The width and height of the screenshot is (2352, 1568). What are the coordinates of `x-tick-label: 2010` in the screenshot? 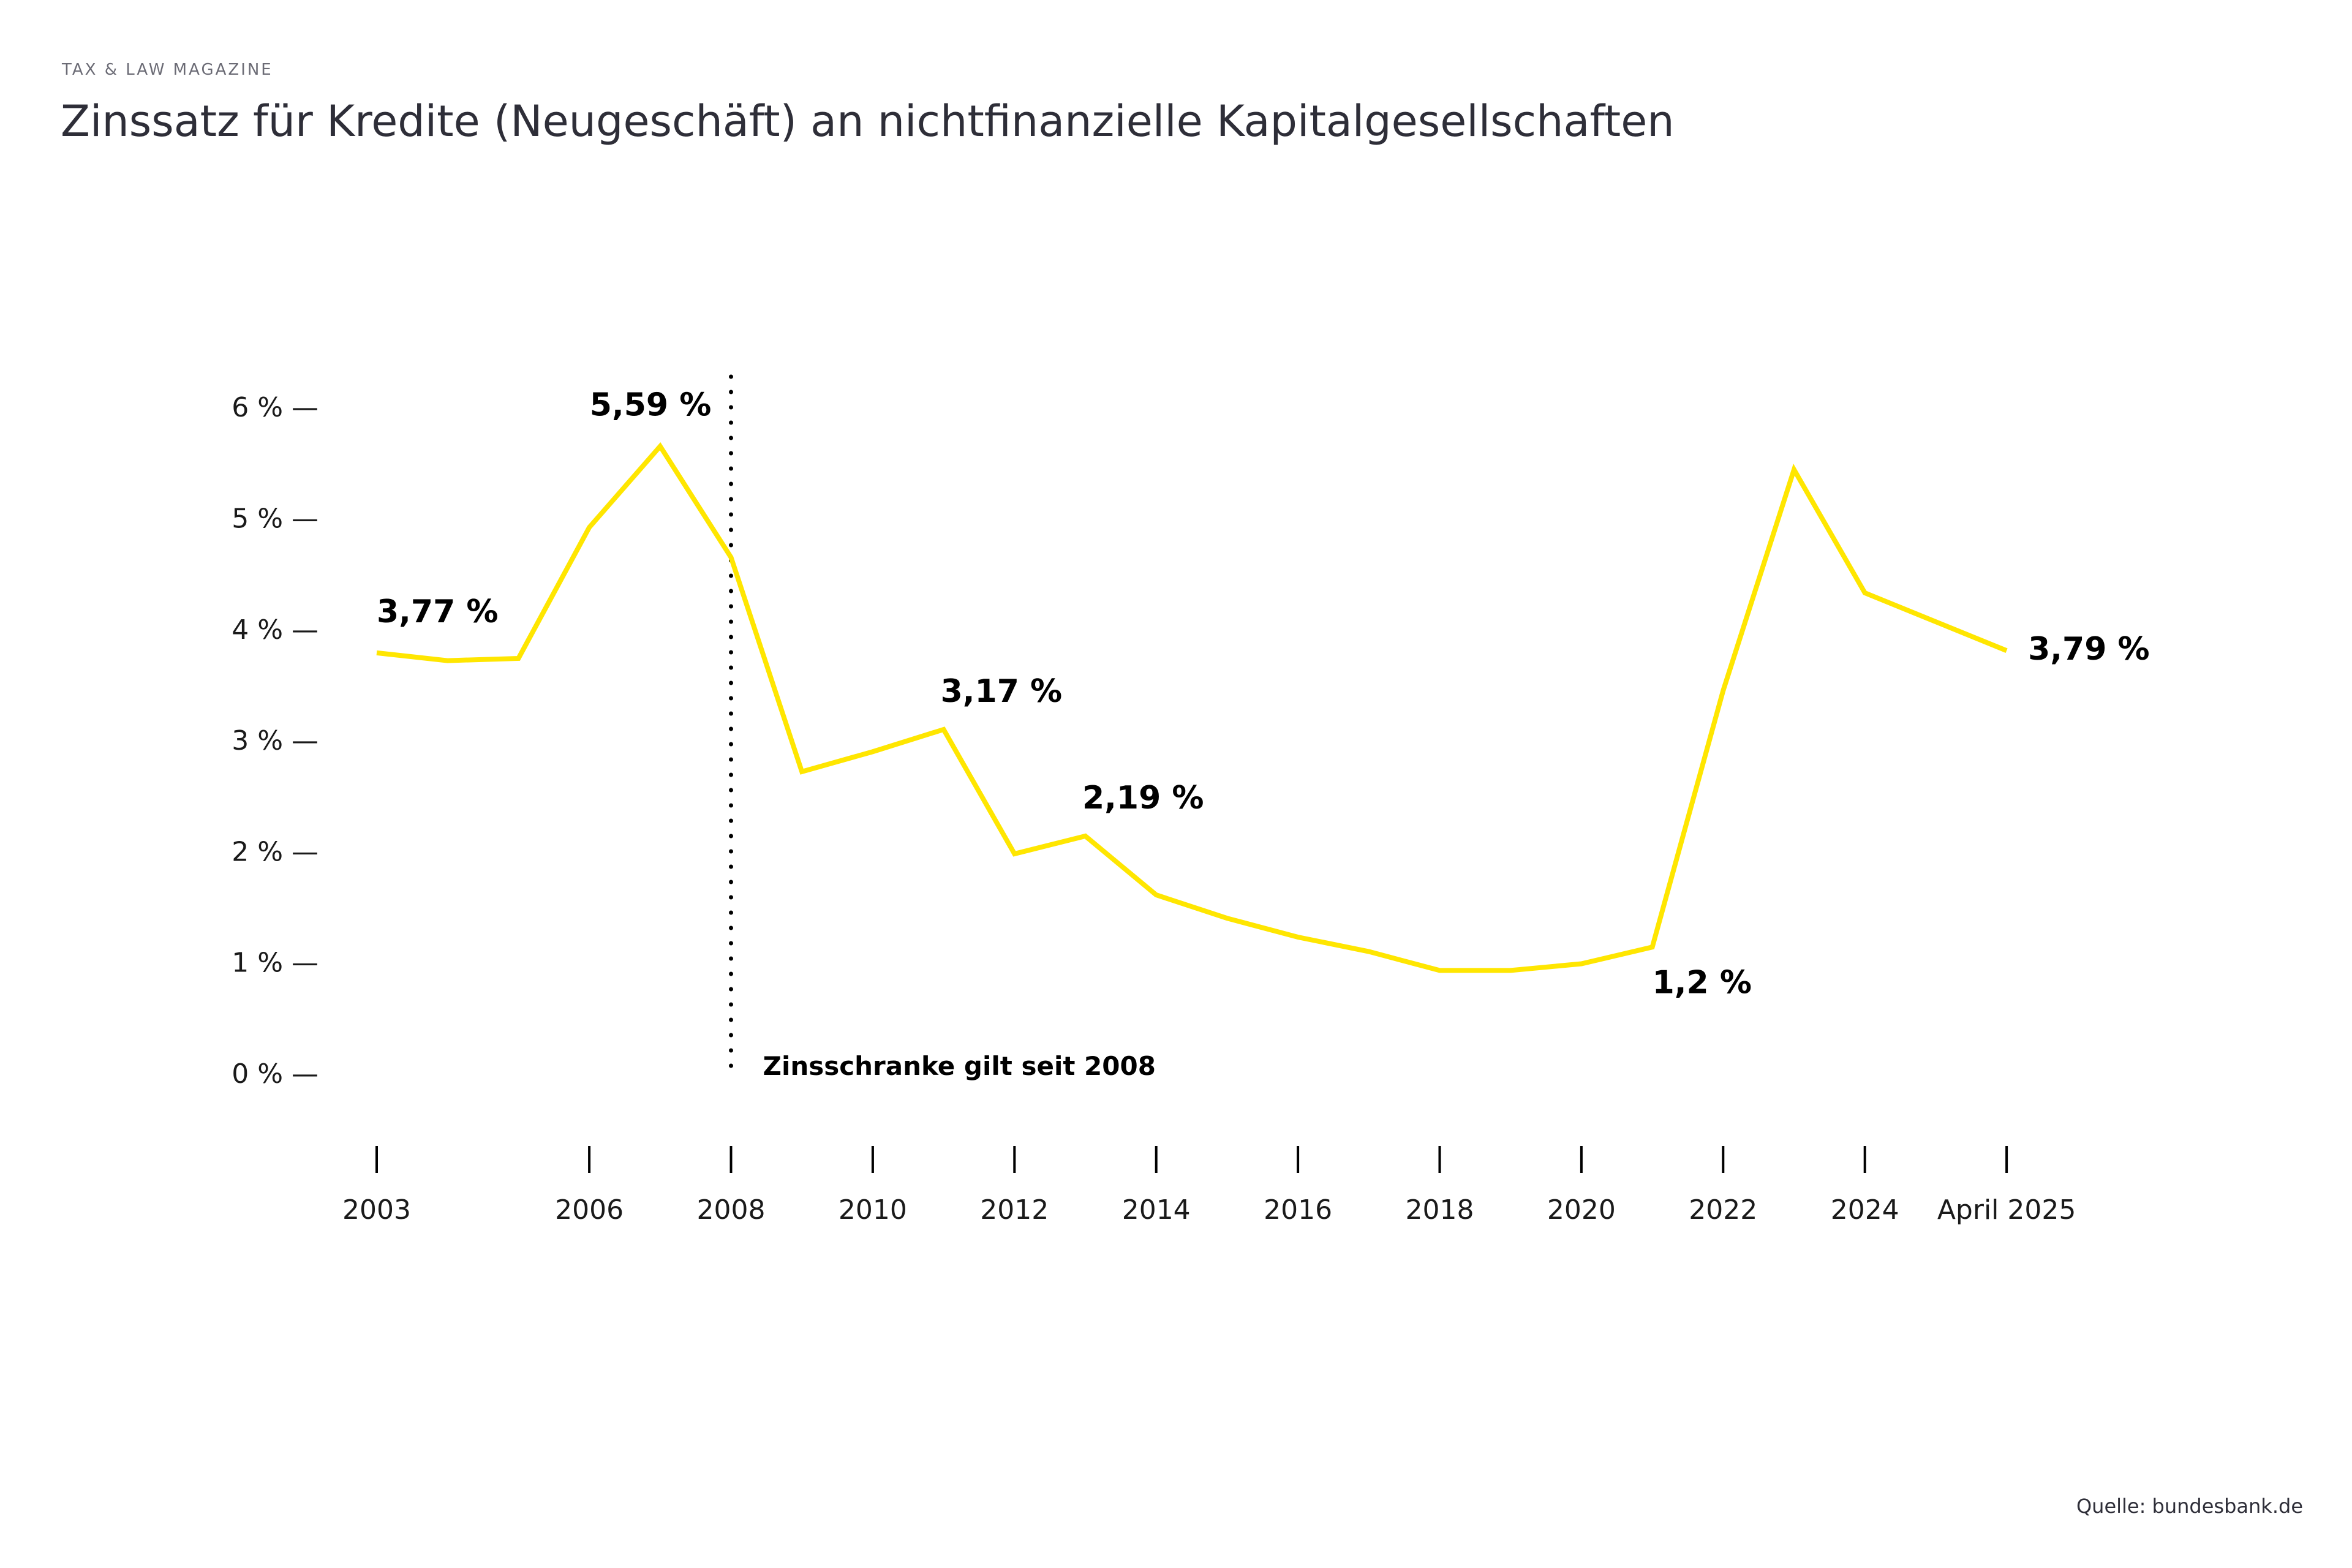 It's located at (873, 1210).